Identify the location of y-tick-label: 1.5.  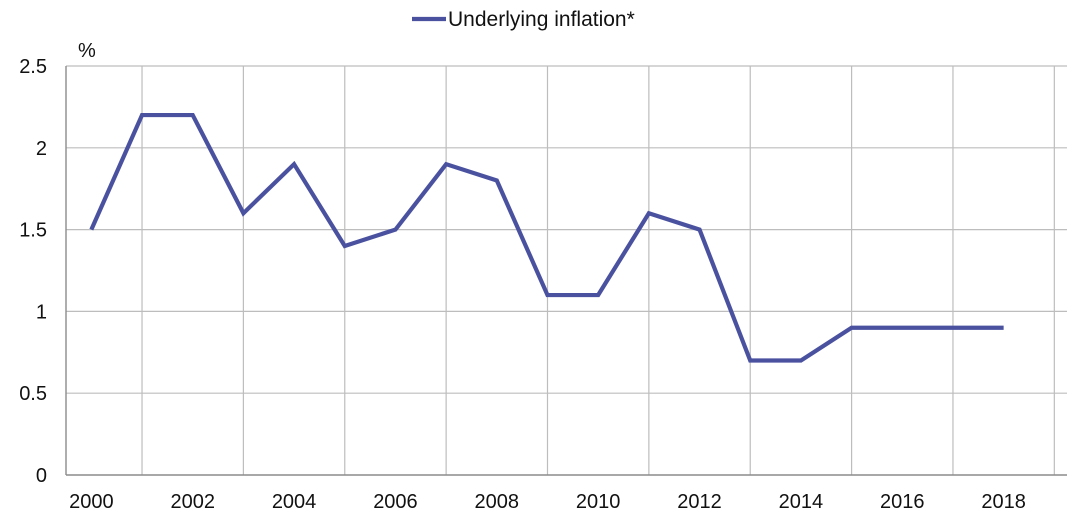
(33, 231).